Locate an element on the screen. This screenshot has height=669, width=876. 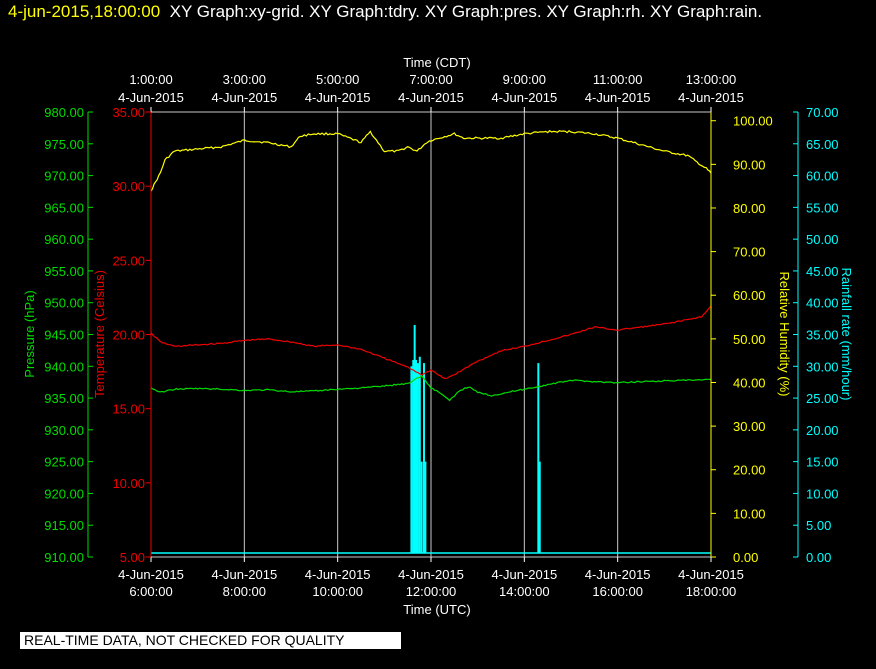
rain-tick-label: 35.00 is located at coordinates (822, 335).